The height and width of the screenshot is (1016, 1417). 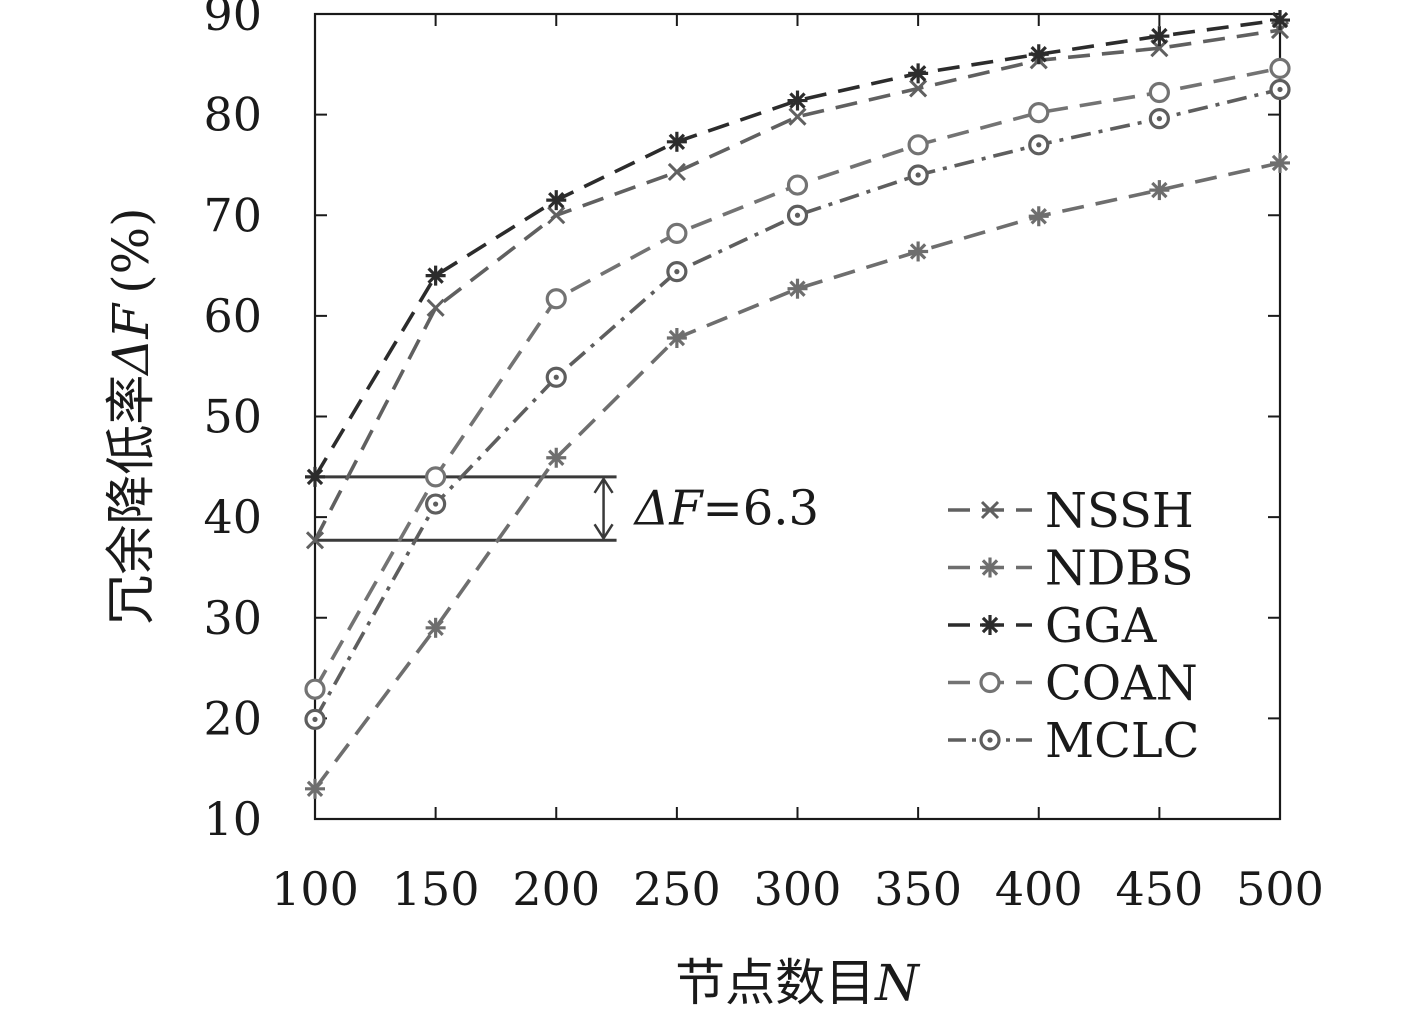 I want to click on x-tick-label: 400, so click(x=1039, y=889).